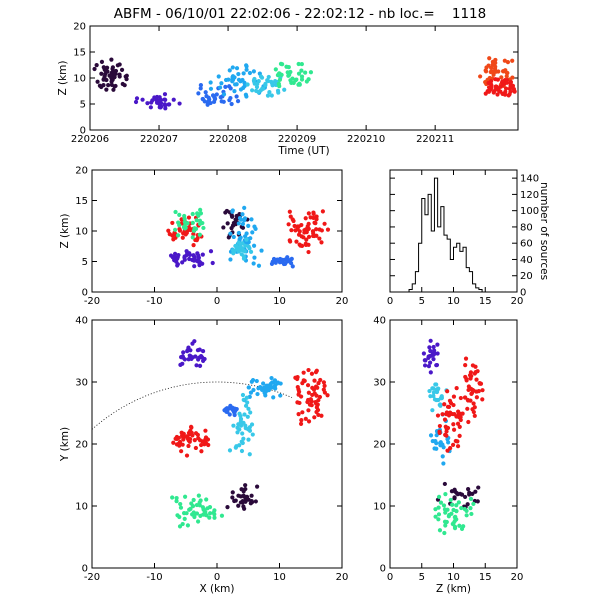  What do you see at coordinates (529, 195) in the screenshot?
I see `y-tick-label: 120` at bounding box center [529, 195].